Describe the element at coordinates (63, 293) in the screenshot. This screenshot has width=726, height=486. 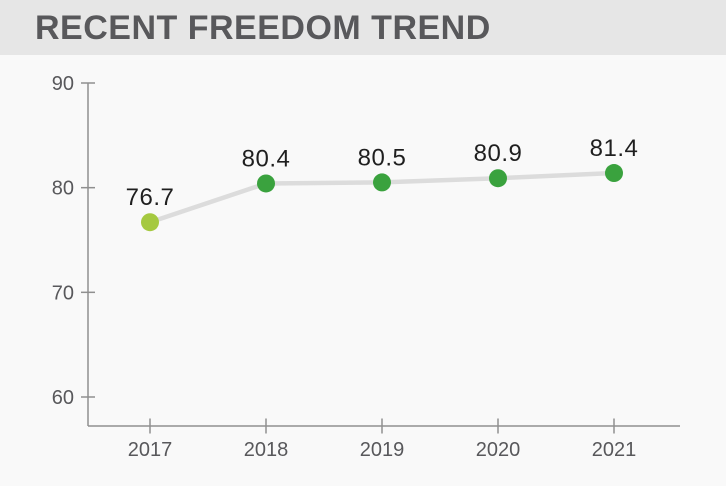
I see `y-tick-label: 70` at that location.